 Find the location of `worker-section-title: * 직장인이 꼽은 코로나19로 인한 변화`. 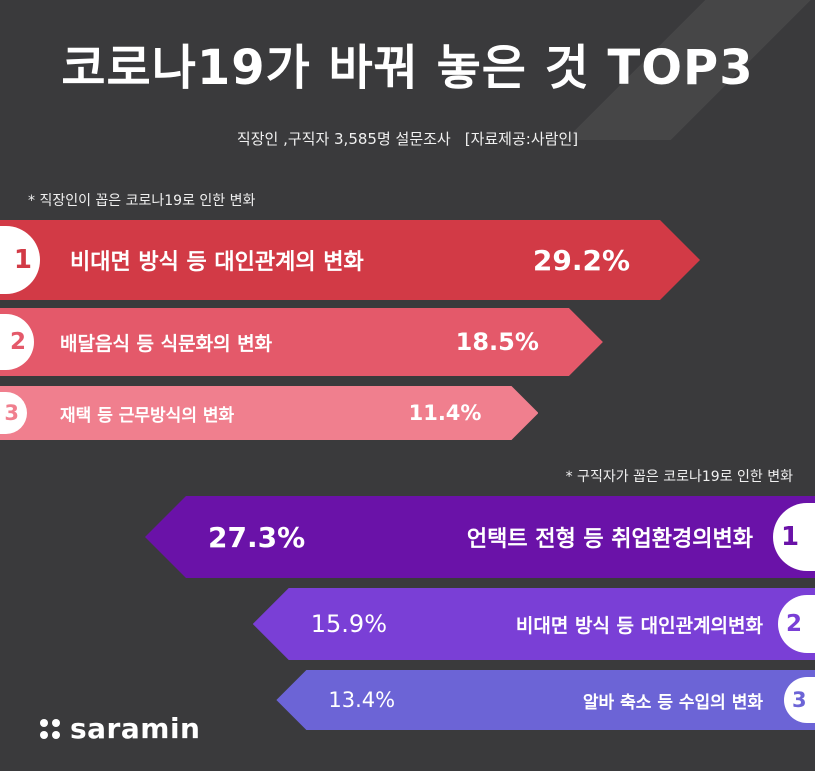

worker-section-title: * 직장인이 꼽은 코로나19로 인한 변화 is located at coordinates (142, 201).